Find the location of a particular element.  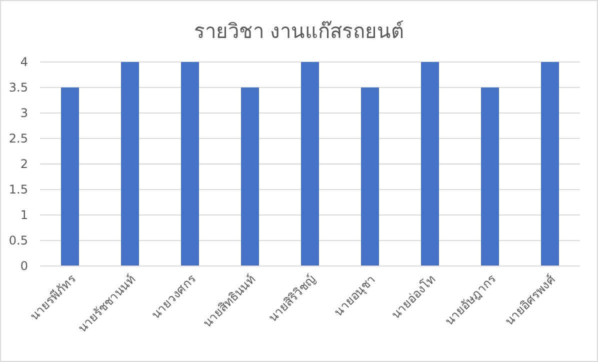

y-tick-label: 1.5 is located at coordinates (18, 189).